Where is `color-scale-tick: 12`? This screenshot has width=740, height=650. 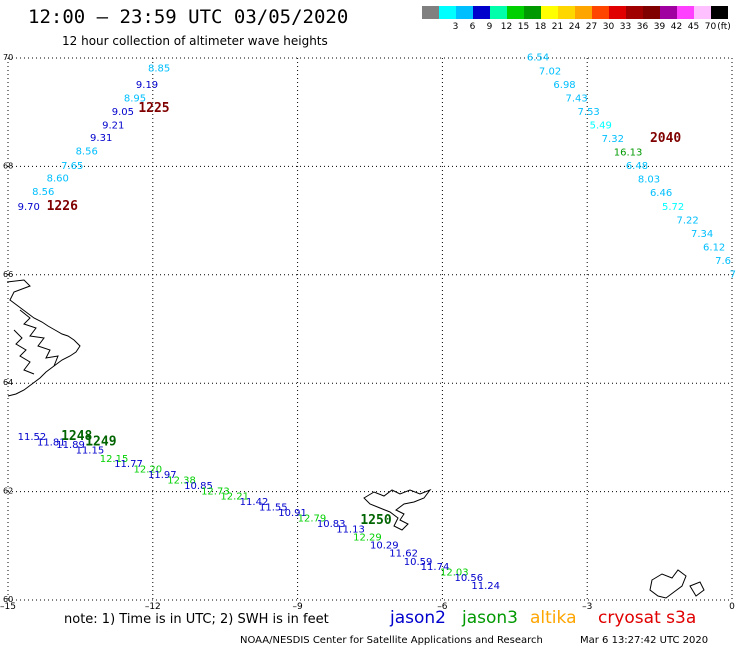 color-scale-tick: 12 is located at coordinates (506, 27).